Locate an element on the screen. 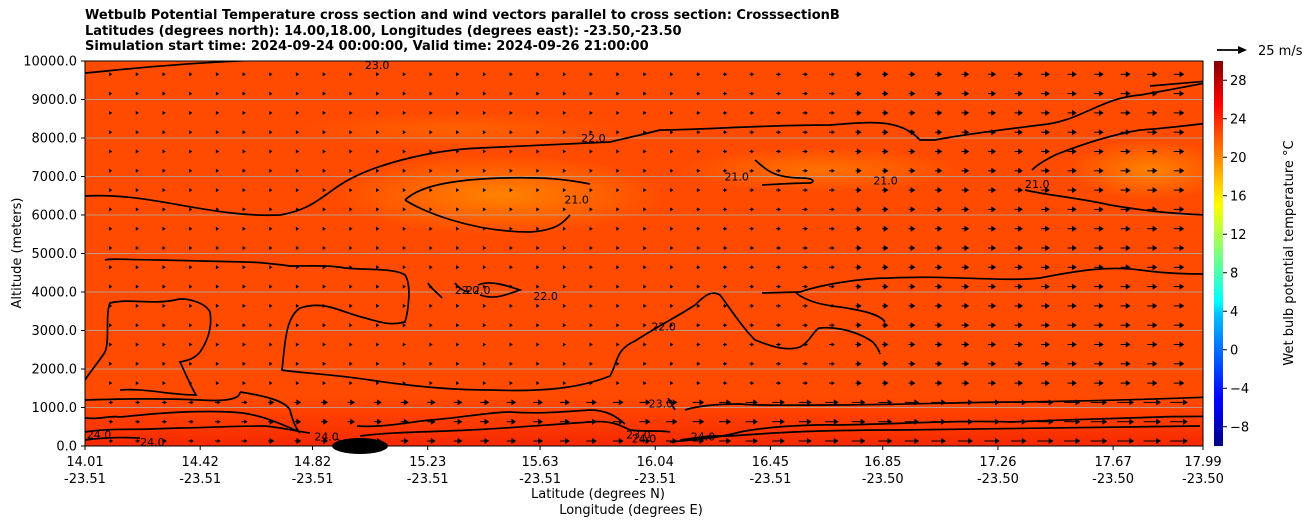 The image size is (1311, 526). y-tick-label: 7000.0 is located at coordinates (55, 177).